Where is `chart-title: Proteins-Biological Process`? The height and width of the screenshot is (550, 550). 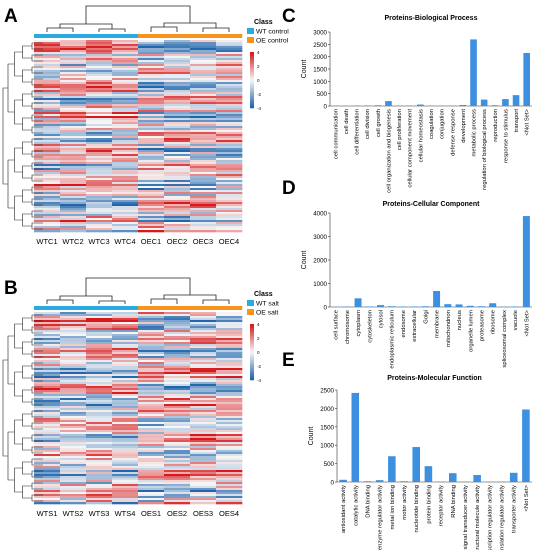
chart-title: Proteins-Biological Process is located at coordinates (431, 18).